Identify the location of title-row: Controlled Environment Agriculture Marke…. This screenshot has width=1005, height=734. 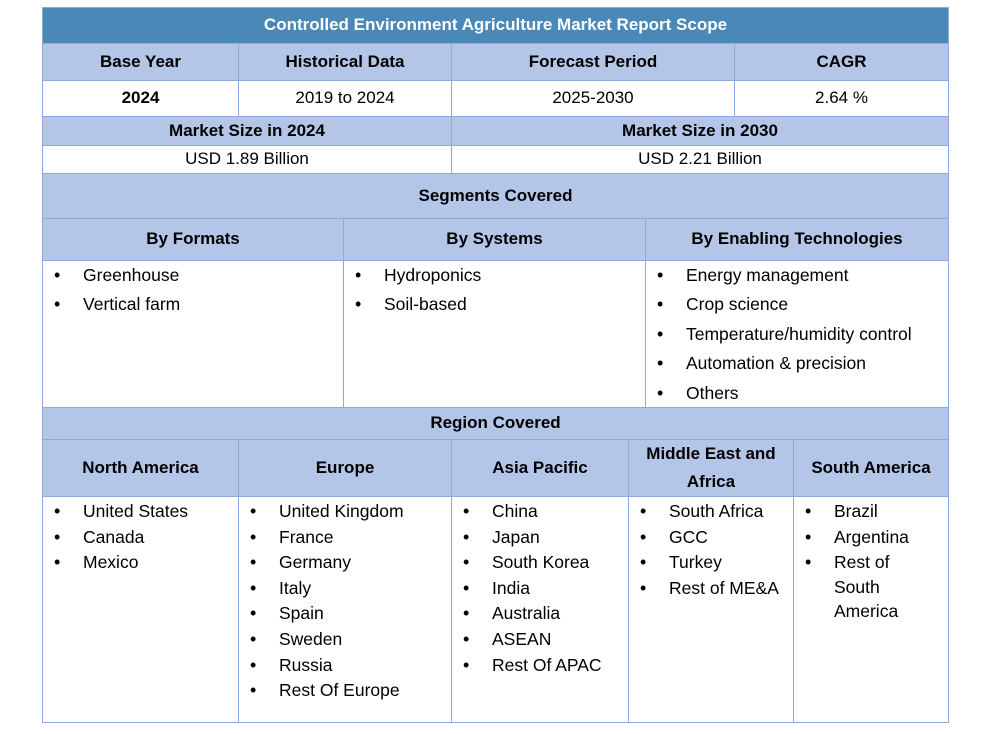
(495, 25).